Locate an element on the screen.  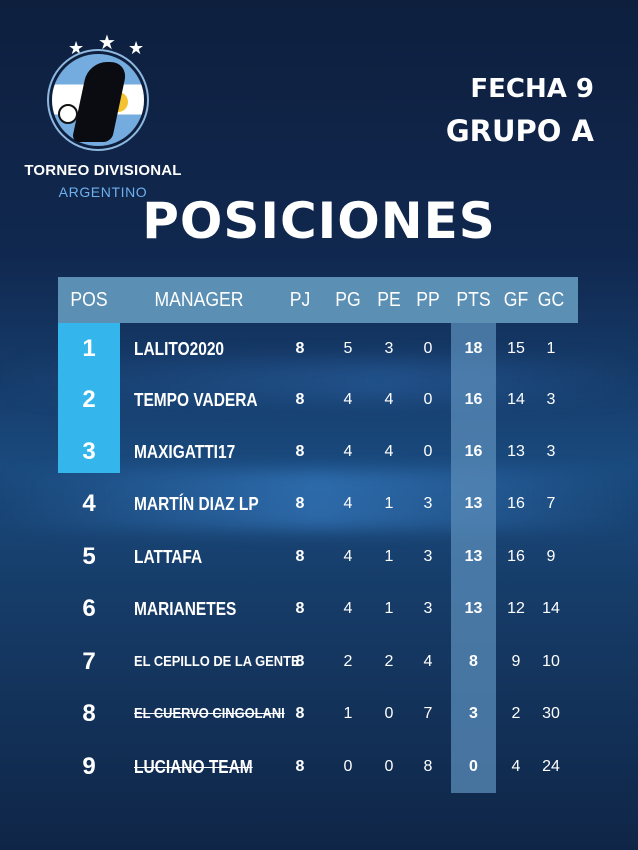
cell-gc: 1 is located at coordinates (551, 348).